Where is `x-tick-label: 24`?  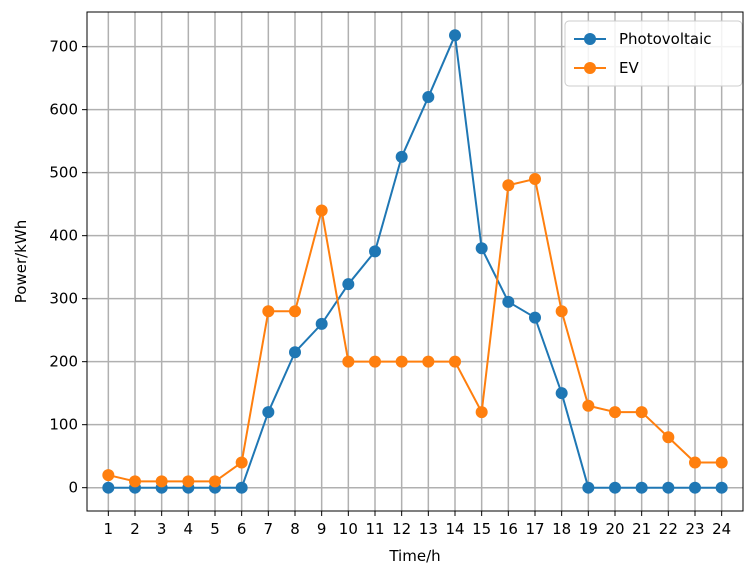
x-tick-label: 24 is located at coordinates (721, 529).